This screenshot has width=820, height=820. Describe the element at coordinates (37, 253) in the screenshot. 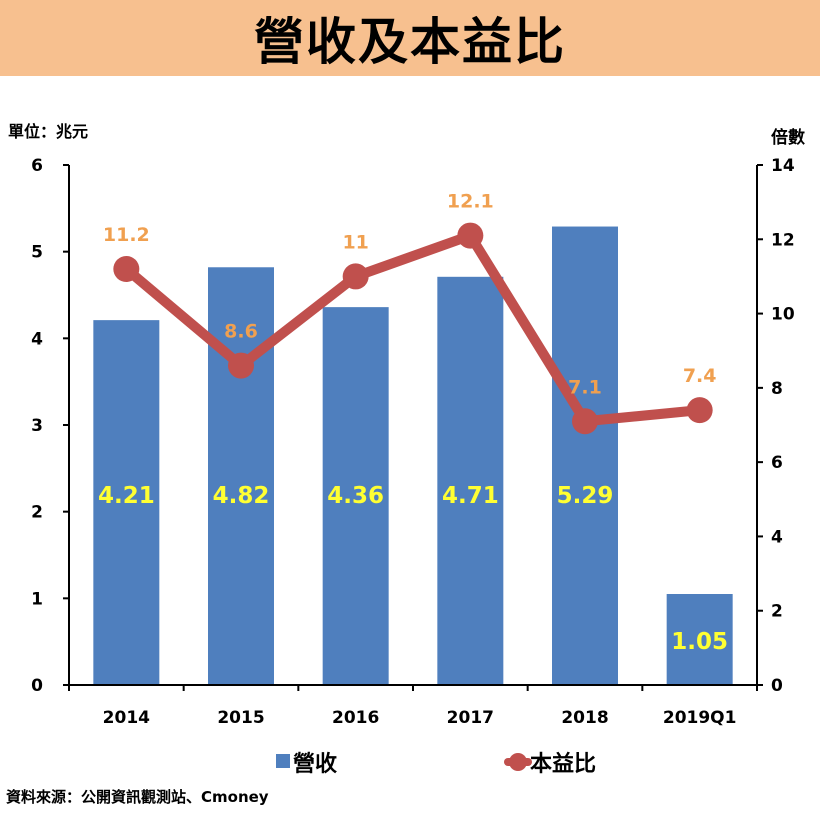

I see `y-left-tick-label: 5` at that location.